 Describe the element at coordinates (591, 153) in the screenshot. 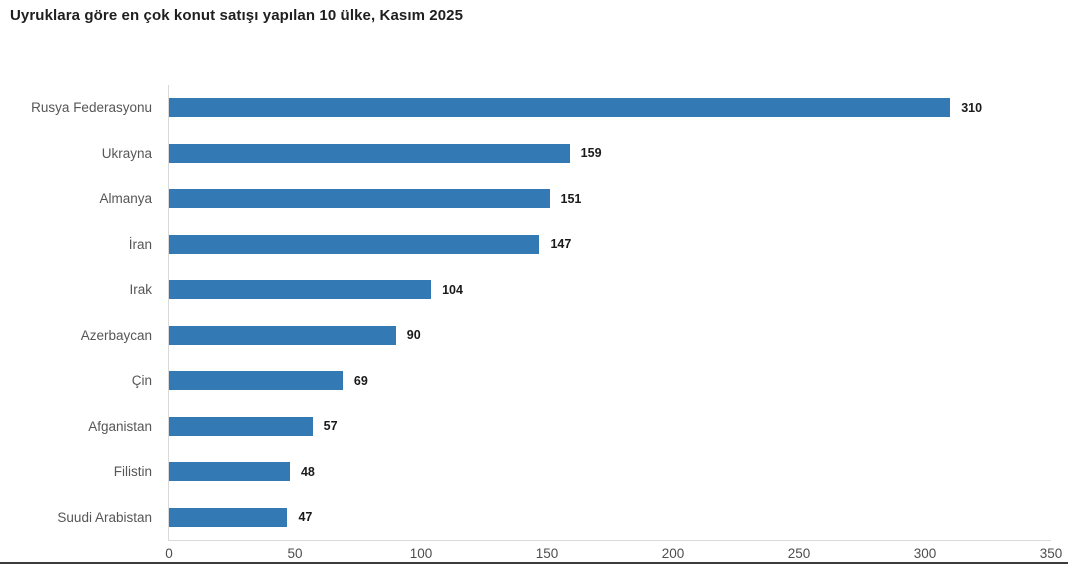

I see `value-label: 159` at that location.